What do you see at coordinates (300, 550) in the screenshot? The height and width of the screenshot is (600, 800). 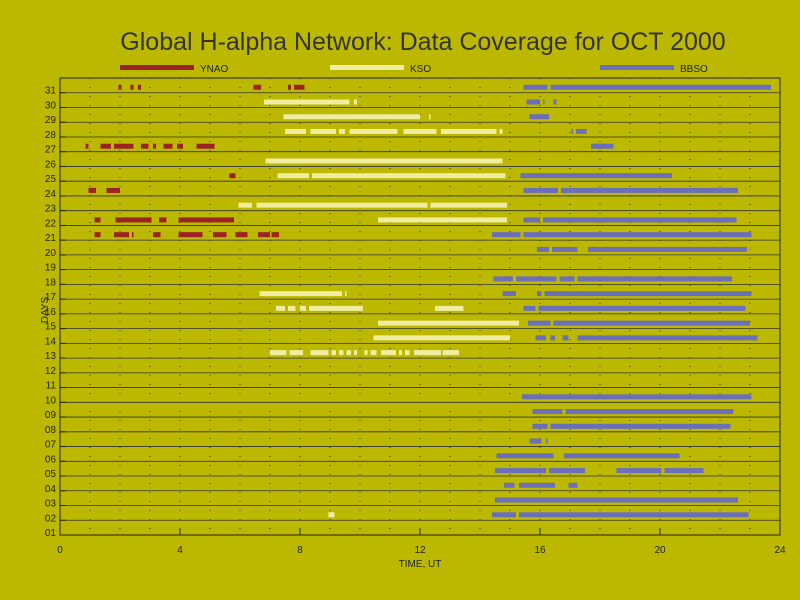 I see `x-tick-label: 8` at bounding box center [300, 550].